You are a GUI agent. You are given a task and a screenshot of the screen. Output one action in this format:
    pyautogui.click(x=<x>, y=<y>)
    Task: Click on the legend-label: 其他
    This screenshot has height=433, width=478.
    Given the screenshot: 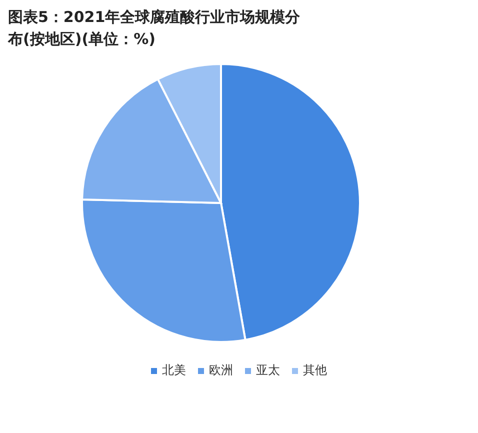 What is the action you would take?
    pyautogui.click(x=315, y=370)
    